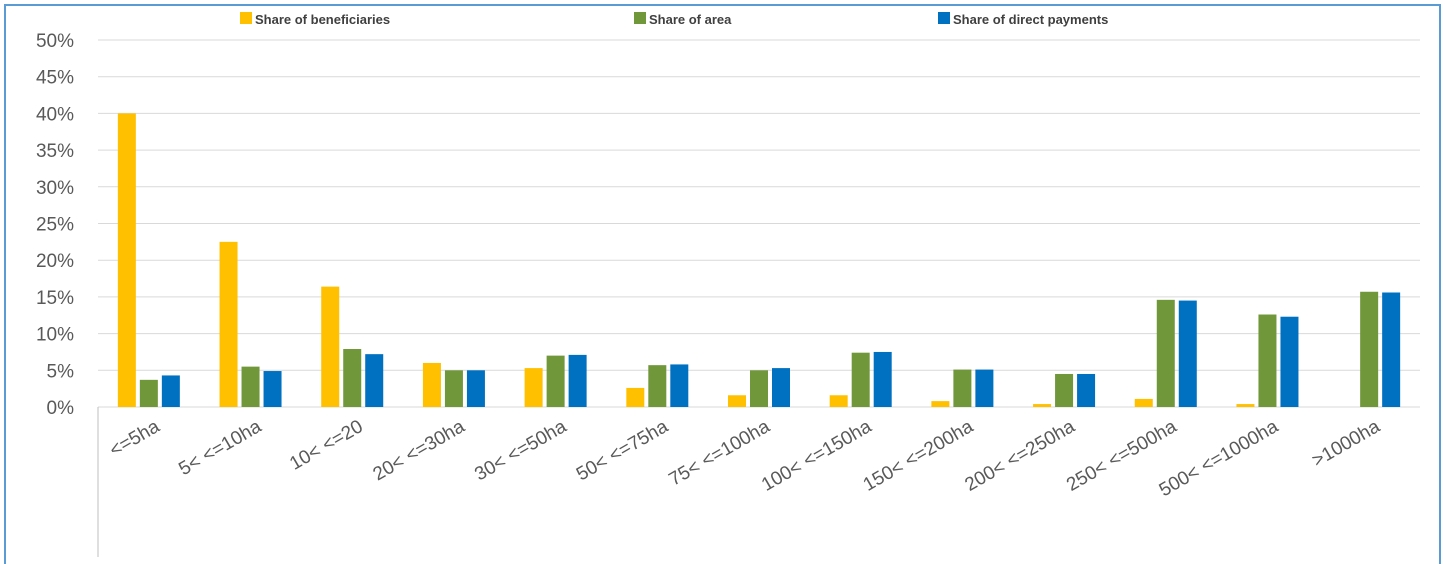 This screenshot has height=564, width=1446. Describe the element at coordinates (918, 456) in the screenshot. I see `x-tick-label: 150< <=200ha` at that location.